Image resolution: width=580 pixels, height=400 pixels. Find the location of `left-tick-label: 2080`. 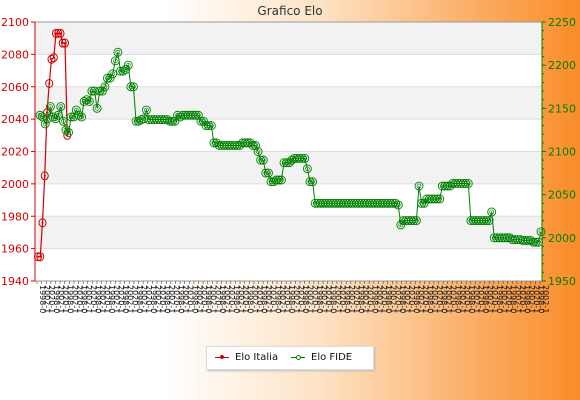

left-tick-label: 2080 is located at coordinates (15, 54).